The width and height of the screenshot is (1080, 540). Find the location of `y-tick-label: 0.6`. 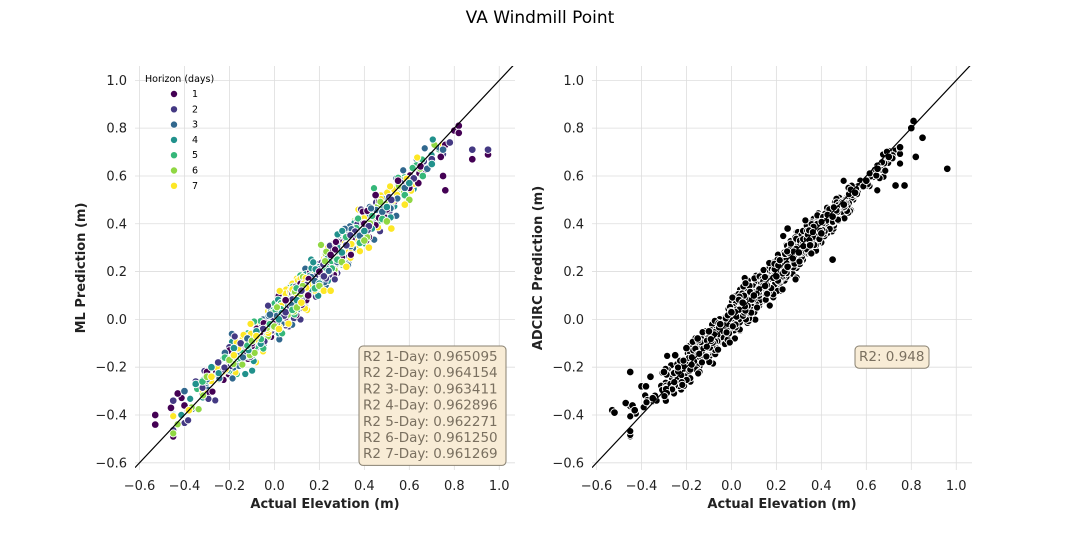

y-tick-label: 0.6 is located at coordinates (573, 176).